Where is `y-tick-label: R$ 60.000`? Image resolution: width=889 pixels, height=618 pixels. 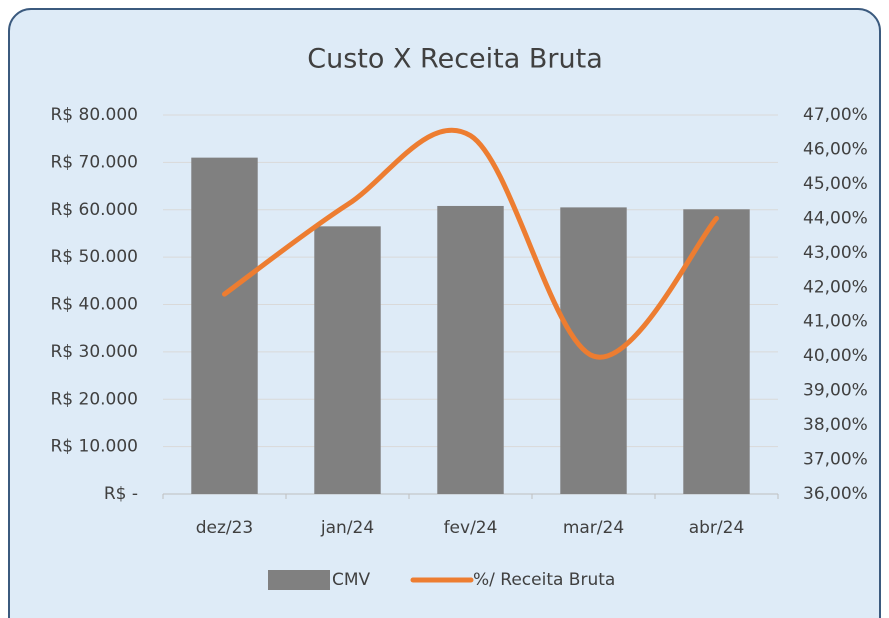 y-tick-label: R$ 60.000 is located at coordinates (94, 210).